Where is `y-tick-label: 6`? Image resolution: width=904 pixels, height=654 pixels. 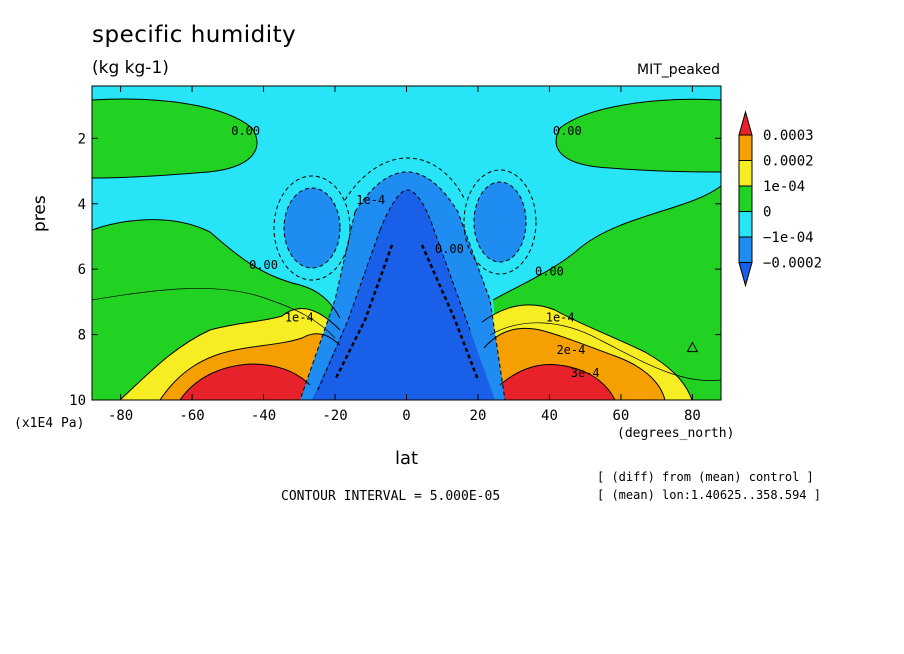 y-tick-label: 6 is located at coordinates (82, 270).